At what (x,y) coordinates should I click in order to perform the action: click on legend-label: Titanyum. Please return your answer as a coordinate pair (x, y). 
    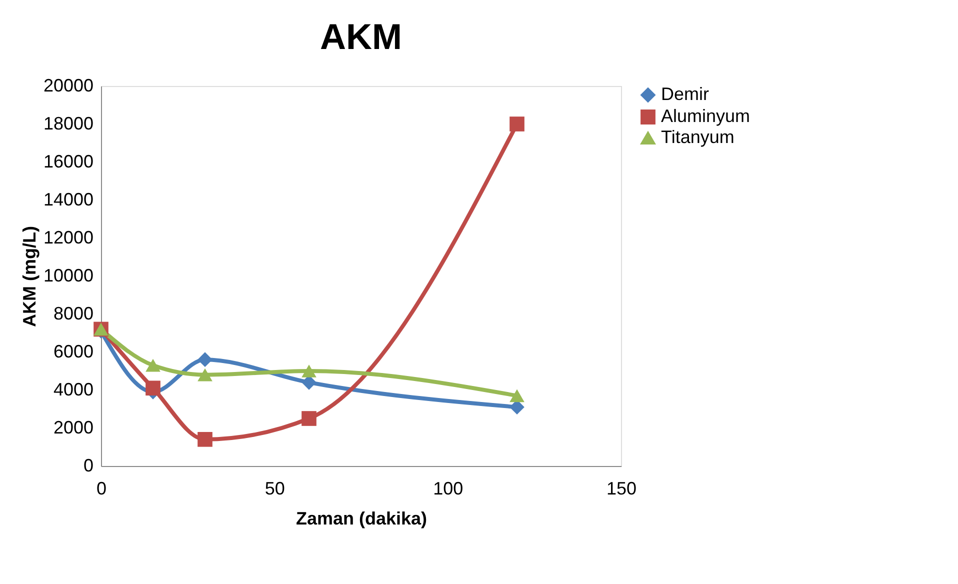
    Looking at the image, I should click on (697, 137).